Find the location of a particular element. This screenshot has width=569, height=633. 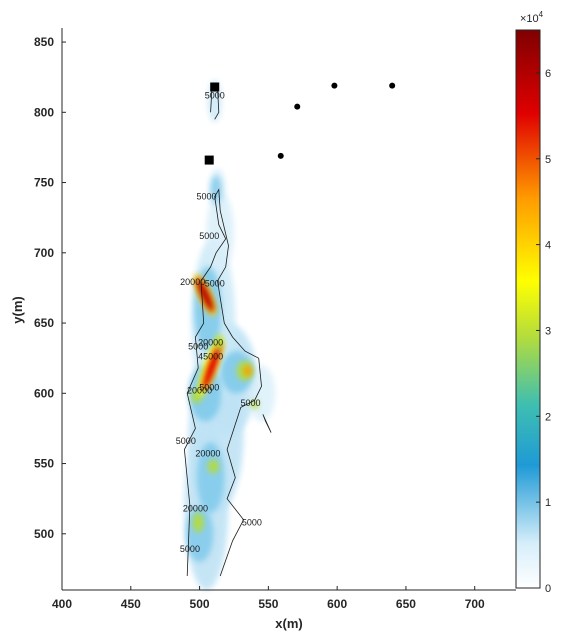

colorbar-tick-label: 5 is located at coordinates (548, 160).